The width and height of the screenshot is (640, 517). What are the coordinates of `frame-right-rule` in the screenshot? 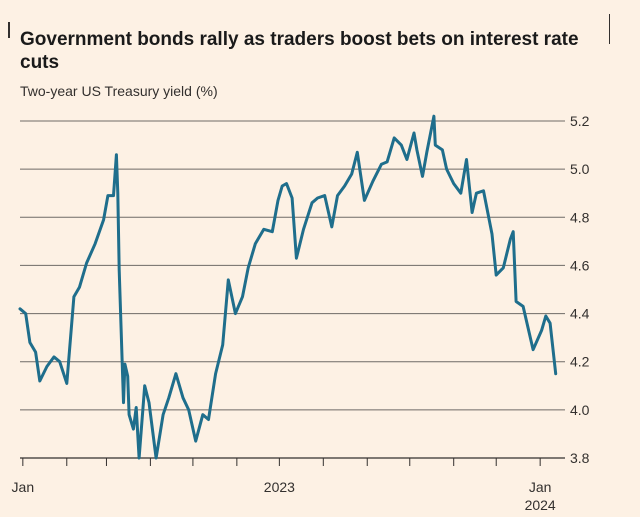 It's located at (609, 29).